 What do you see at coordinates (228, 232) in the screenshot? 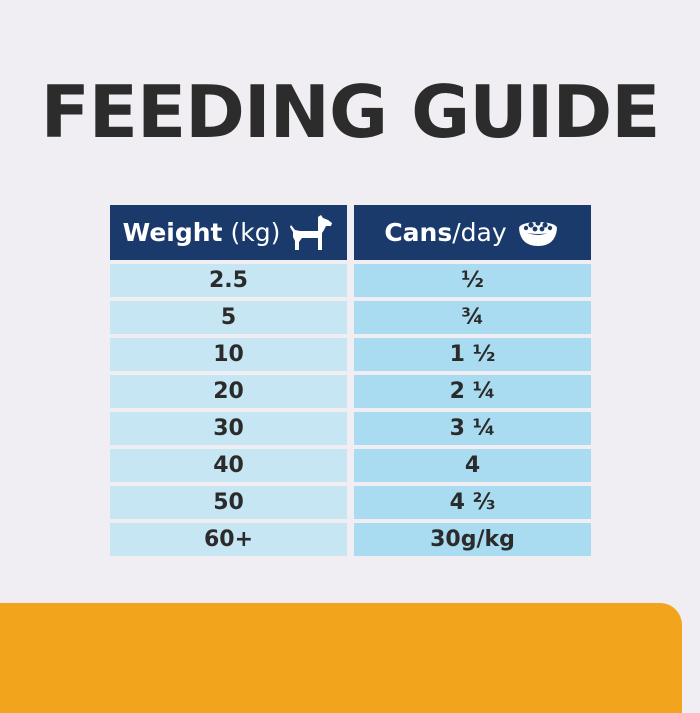
I see `header-weight: Weight (kg)` at bounding box center [228, 232].